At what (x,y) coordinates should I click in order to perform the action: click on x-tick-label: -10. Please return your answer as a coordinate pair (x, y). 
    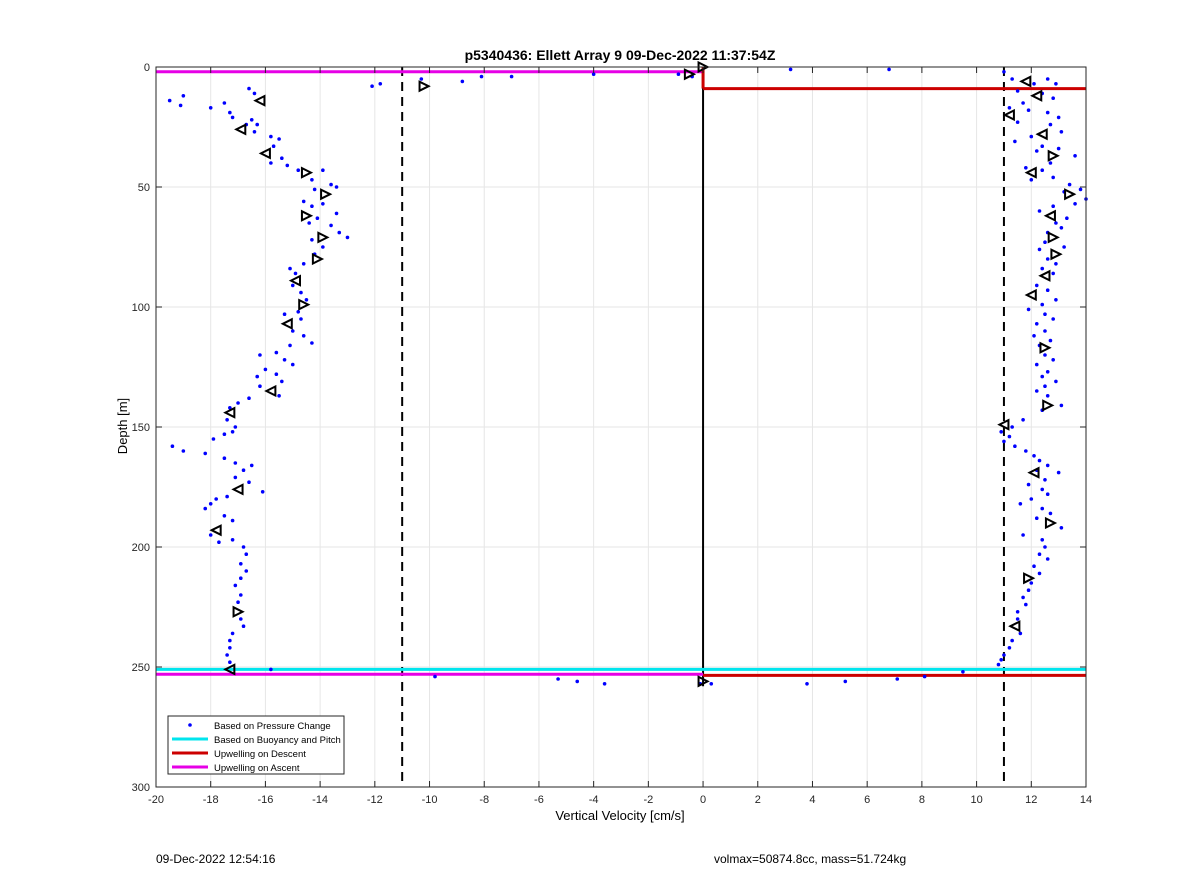
    Looking at the image, I should click on (430, 800).